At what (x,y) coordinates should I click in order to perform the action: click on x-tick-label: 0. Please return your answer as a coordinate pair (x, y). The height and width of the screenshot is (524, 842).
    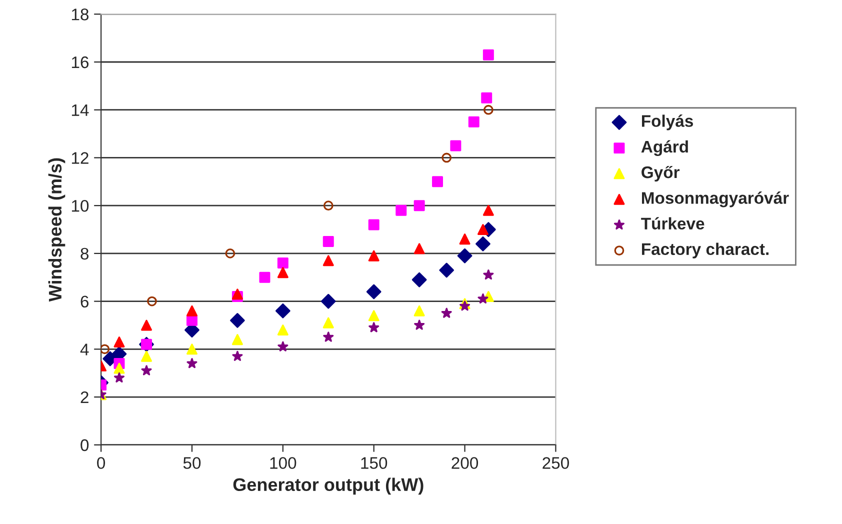
    Looking at the image, I should click on (101, 463).